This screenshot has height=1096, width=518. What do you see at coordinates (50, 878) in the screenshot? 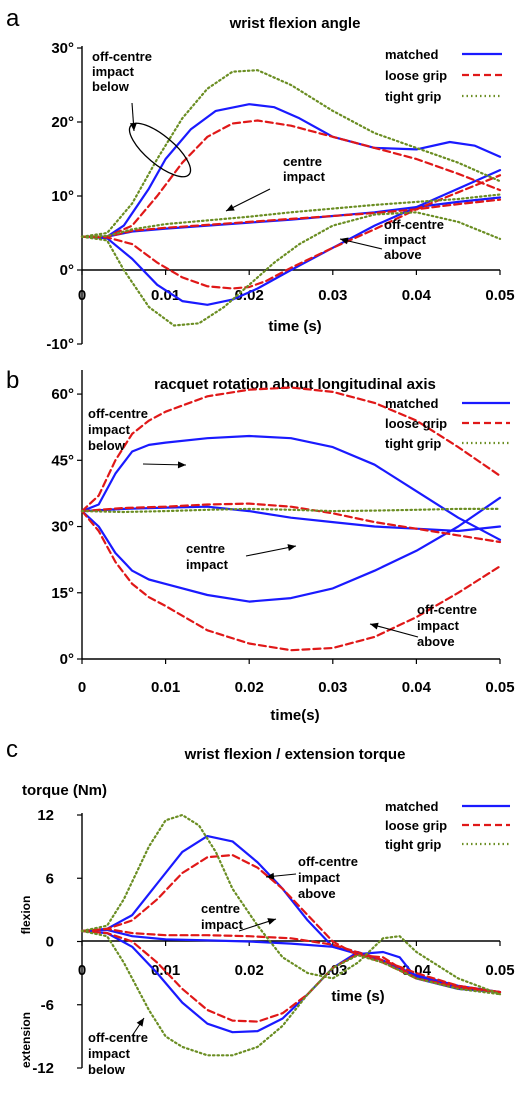
I see `y-tick-label: 6` at bounding box center [50, 878].